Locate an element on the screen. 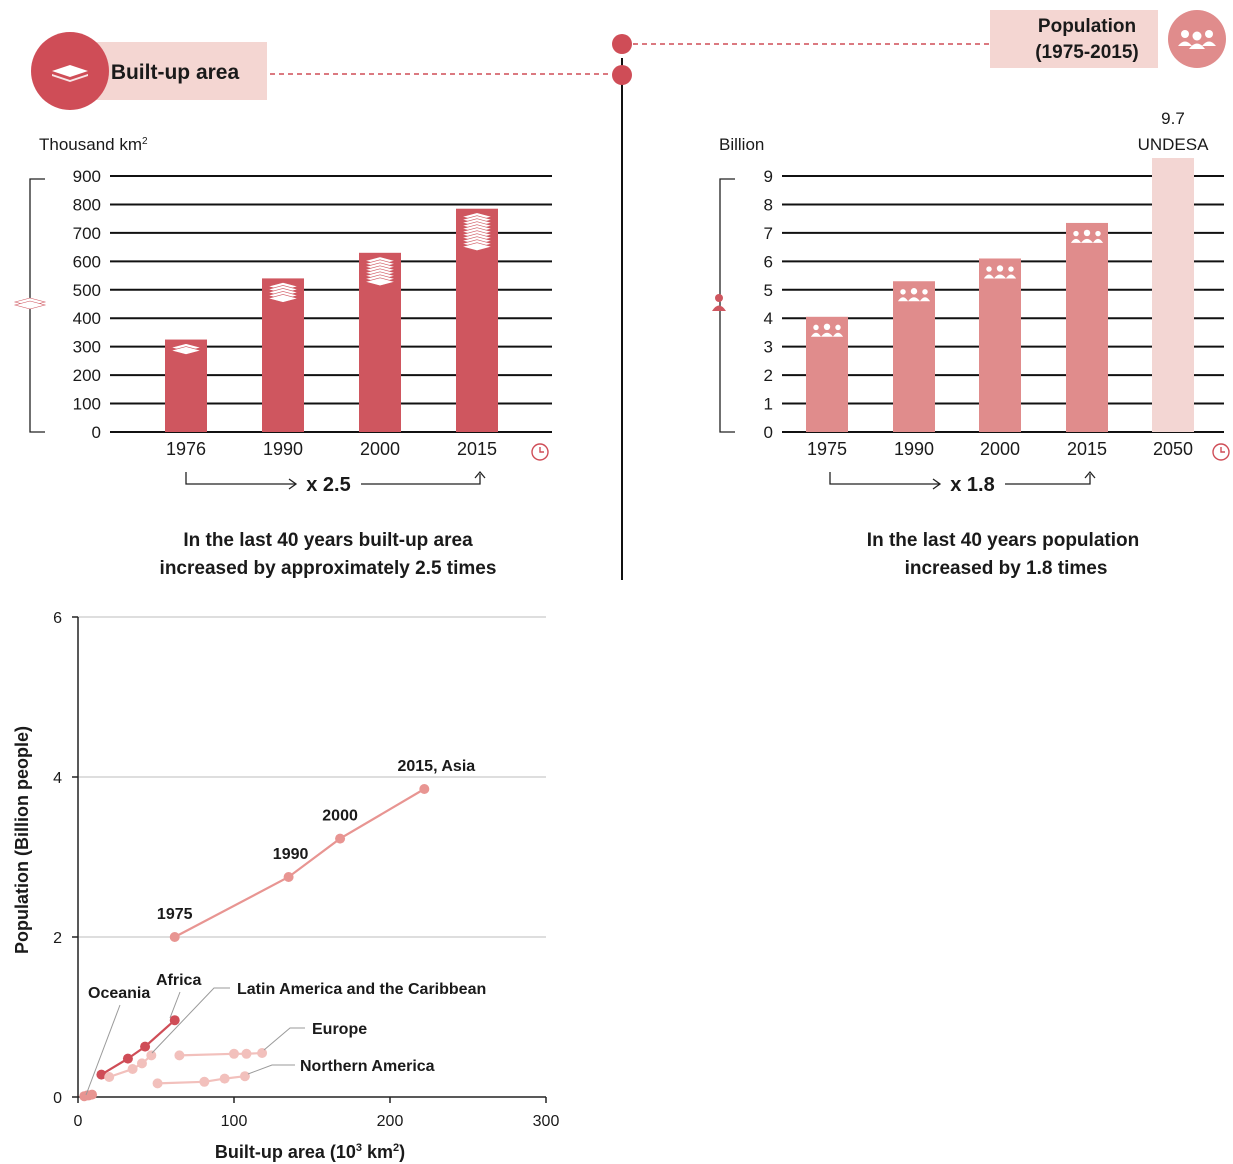  pop-axis-bracket is located at coordinates (727, 305).